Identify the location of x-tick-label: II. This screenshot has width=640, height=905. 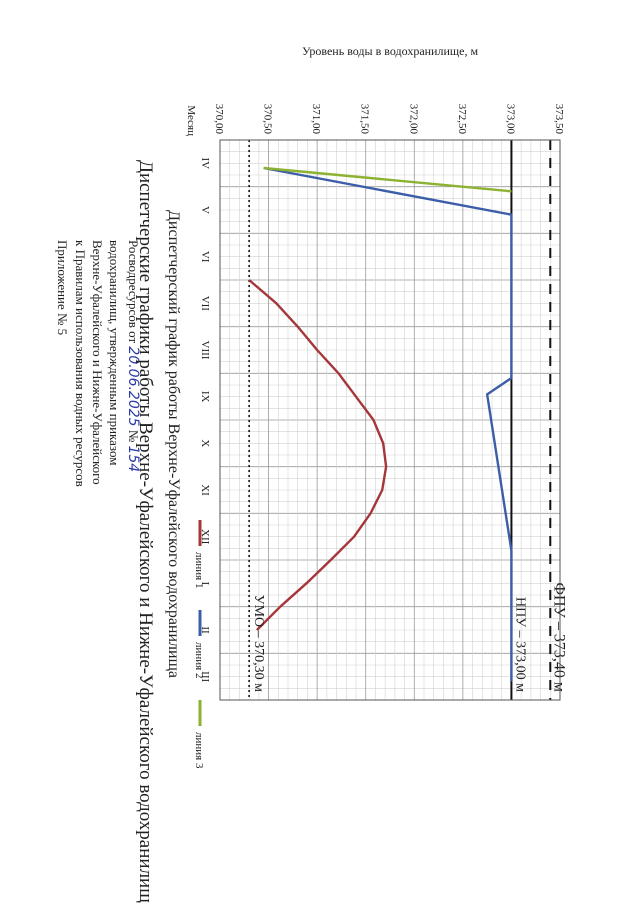
(205, 630).